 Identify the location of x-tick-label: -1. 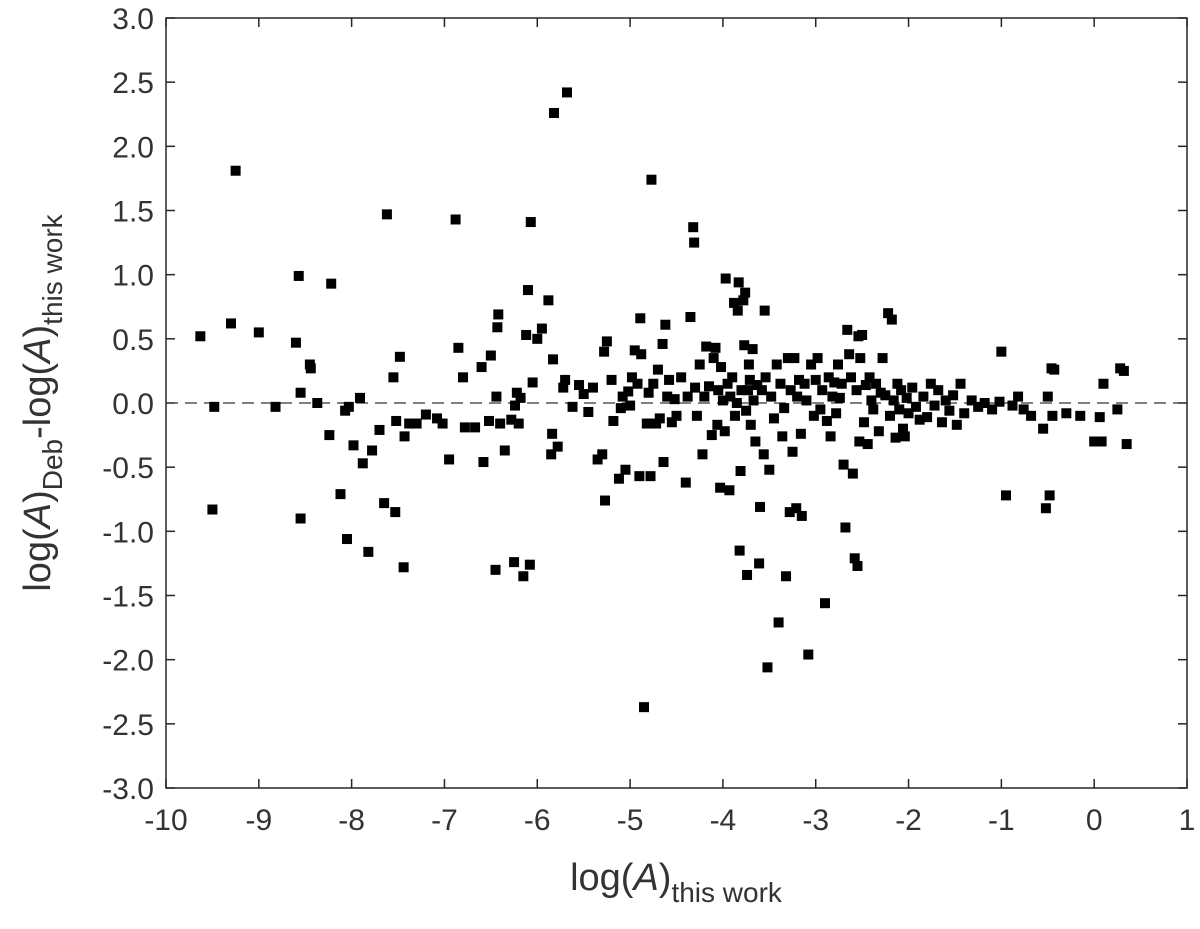
(1001, 820).